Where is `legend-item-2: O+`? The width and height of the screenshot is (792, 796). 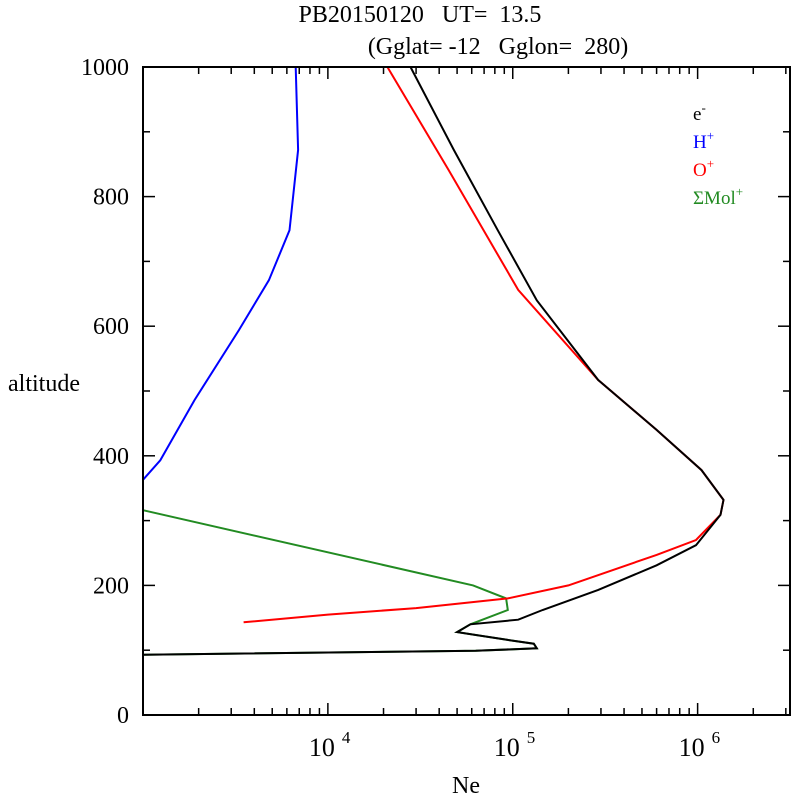 legend-item-2: O+ is located at coordinates (703, 168).